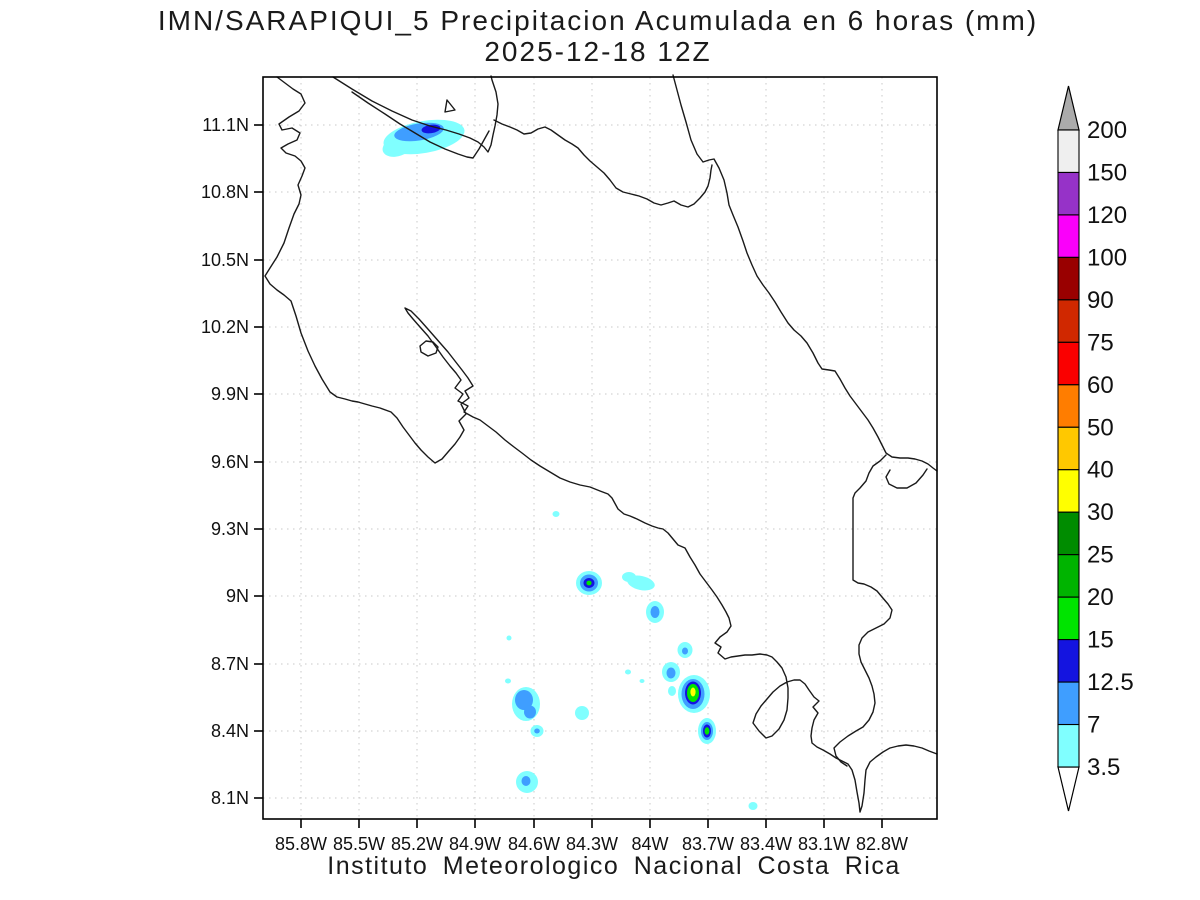 This screenshot has height=900, width=1200. I want to click on colorbar-label: 90, so click(1100, 300).